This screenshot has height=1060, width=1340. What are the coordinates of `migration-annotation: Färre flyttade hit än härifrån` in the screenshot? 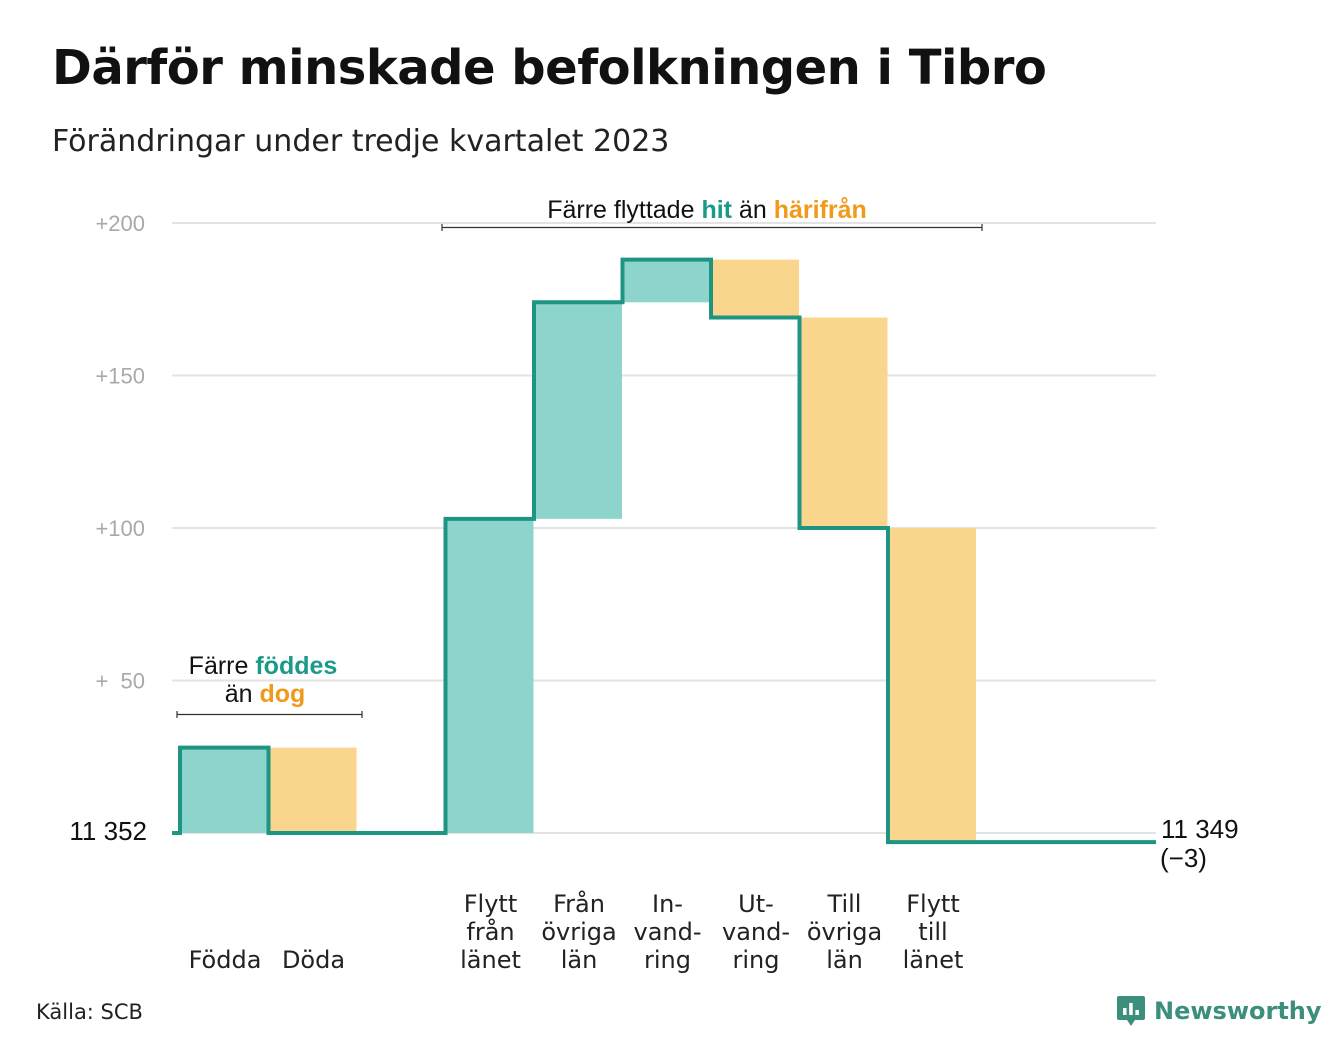 It's located at (712, 213).